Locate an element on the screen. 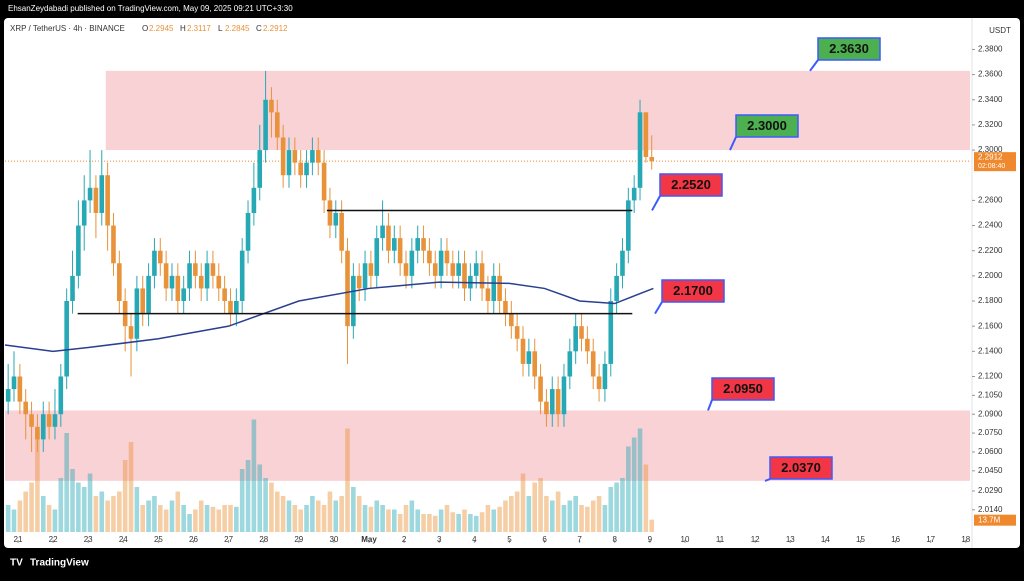  x-tick-label: 10 is located at coordinates (685, 539).